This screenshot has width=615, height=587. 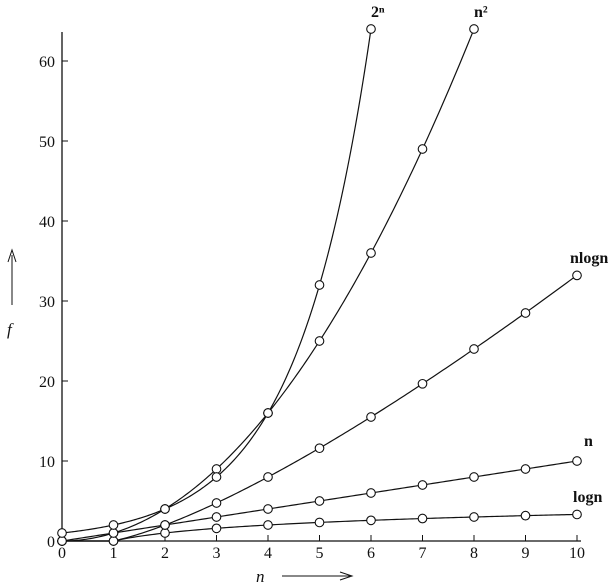 I want to click on y-tick-label: 20, so click(x=47, y=382).